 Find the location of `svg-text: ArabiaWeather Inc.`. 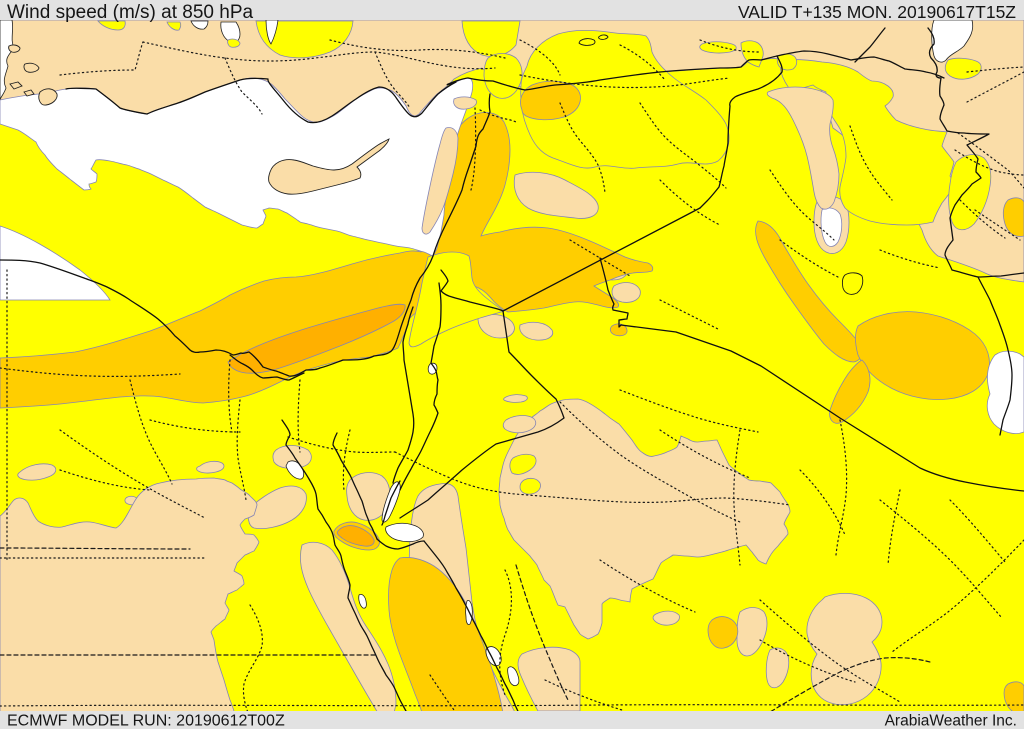

svg-text: ArabiaWeather Inc. is located at coordinates (951, 721).